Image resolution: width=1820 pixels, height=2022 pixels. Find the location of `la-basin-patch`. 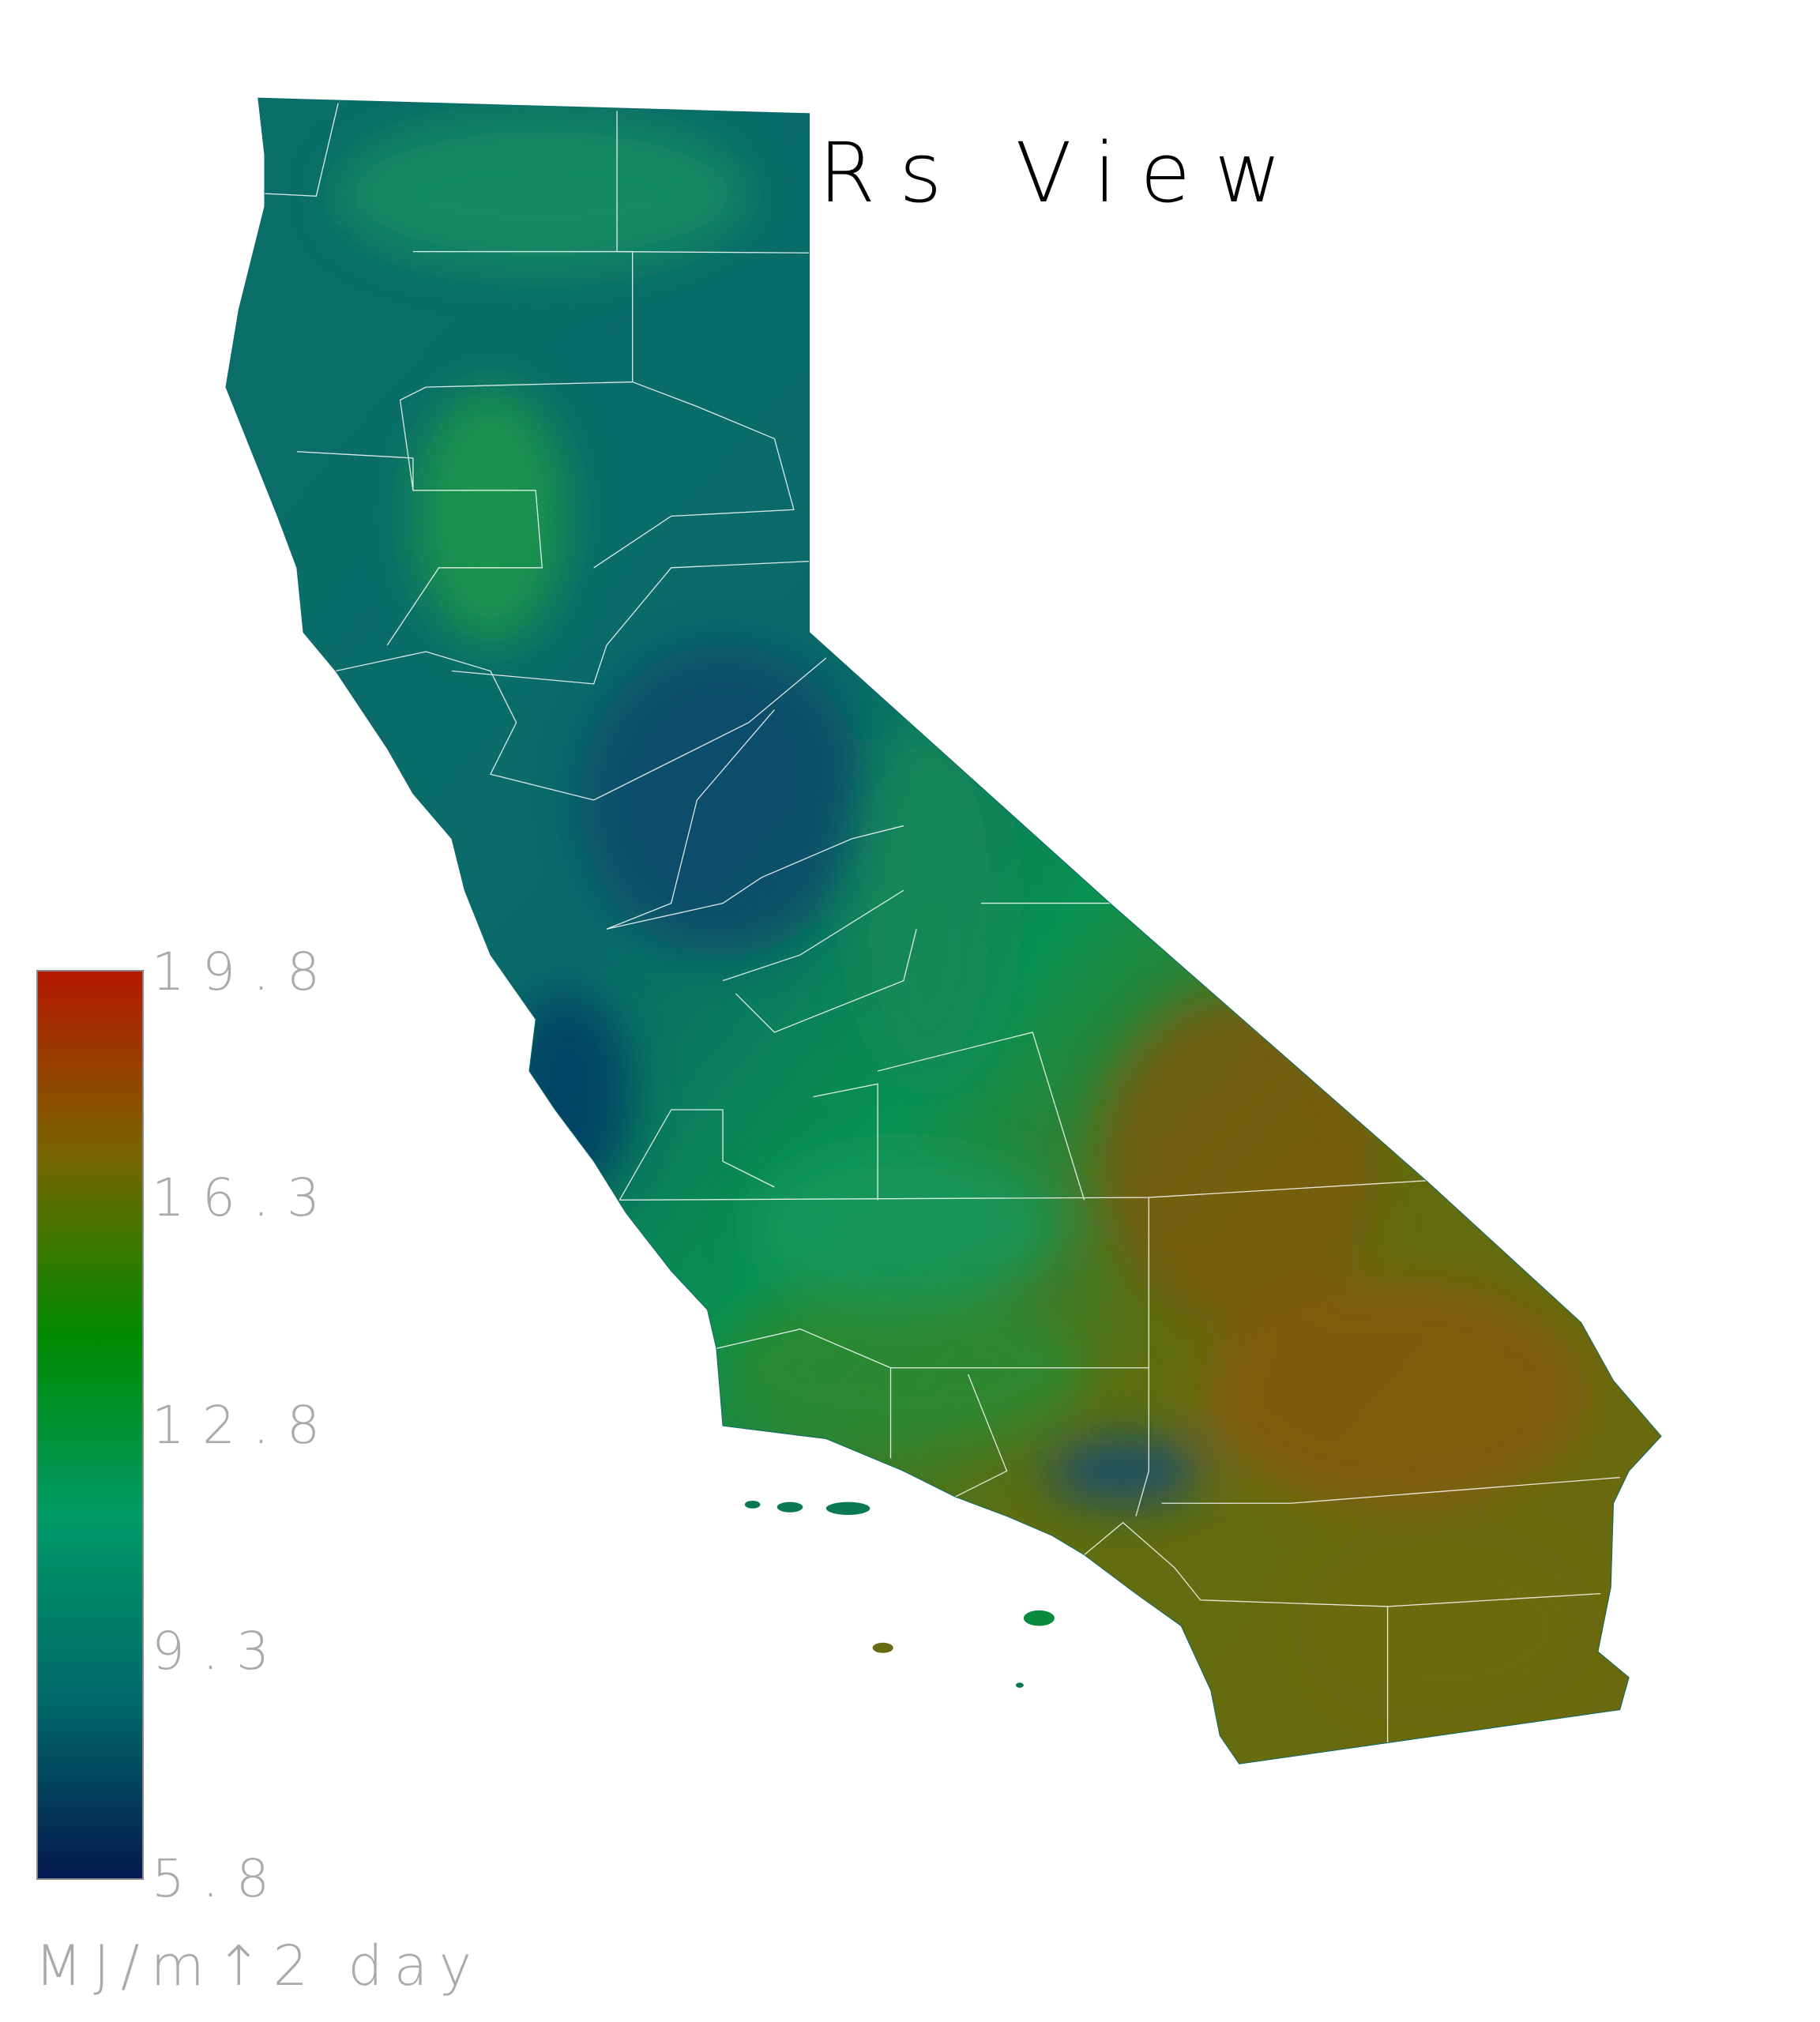

la-basin-patch is located at coordinates (1123, 1471).